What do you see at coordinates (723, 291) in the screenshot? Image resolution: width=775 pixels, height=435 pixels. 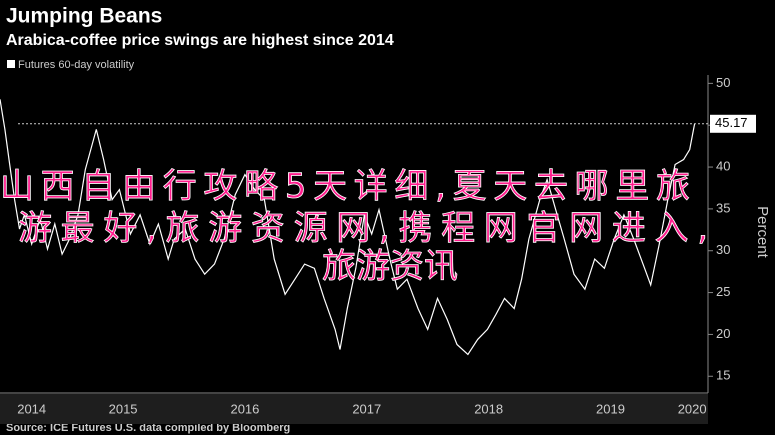 I see `y-tick-label: 25` at bounding box center [723, 291].